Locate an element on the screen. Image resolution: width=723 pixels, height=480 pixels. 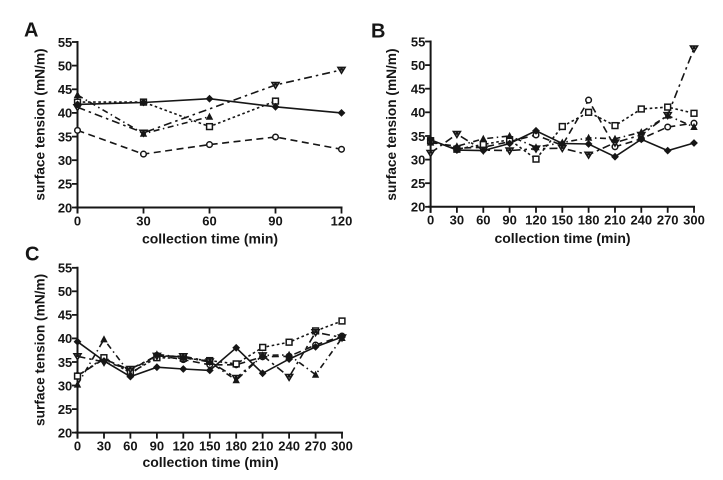
svg-text: B is located at coordinates (378, 32).